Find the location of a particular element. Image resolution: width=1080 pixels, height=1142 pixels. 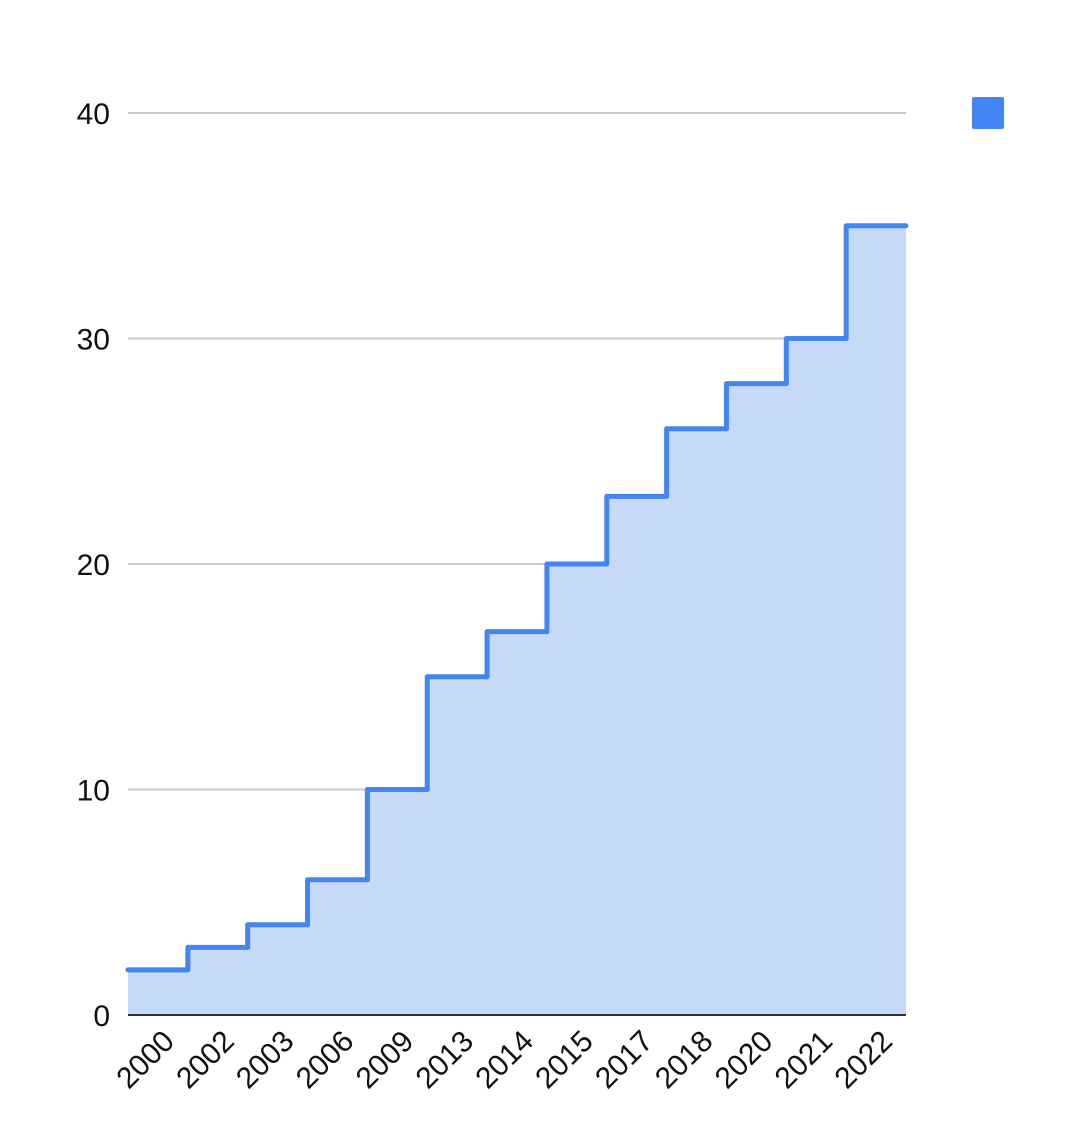

x-tick-label: 2002 is located at coordinates (205, 1060).